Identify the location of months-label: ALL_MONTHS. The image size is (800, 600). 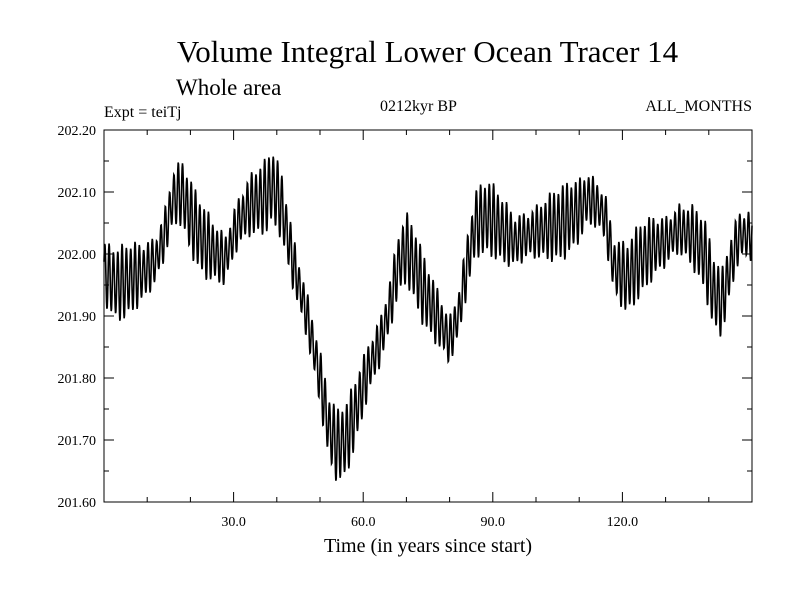
(698, 106).